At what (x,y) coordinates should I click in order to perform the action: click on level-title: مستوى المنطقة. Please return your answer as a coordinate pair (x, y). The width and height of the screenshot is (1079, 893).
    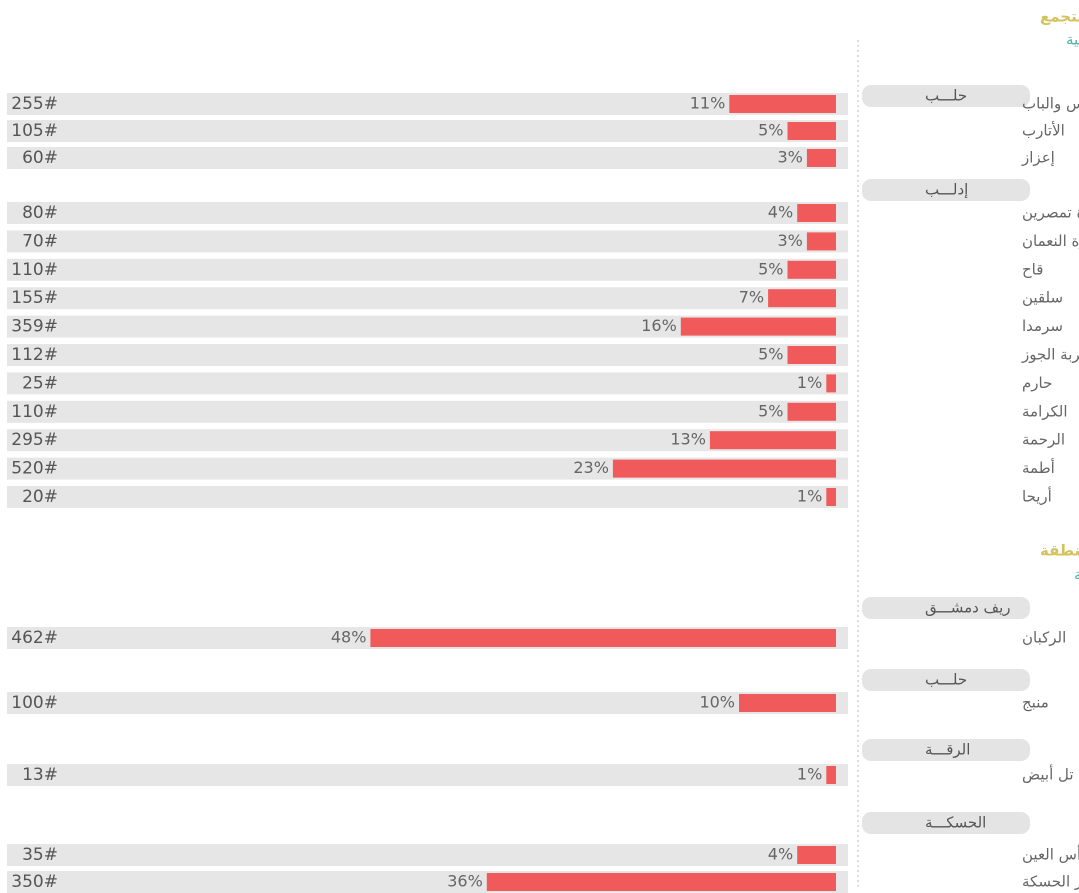
    Looking at the image, I should click on (1059, 551).